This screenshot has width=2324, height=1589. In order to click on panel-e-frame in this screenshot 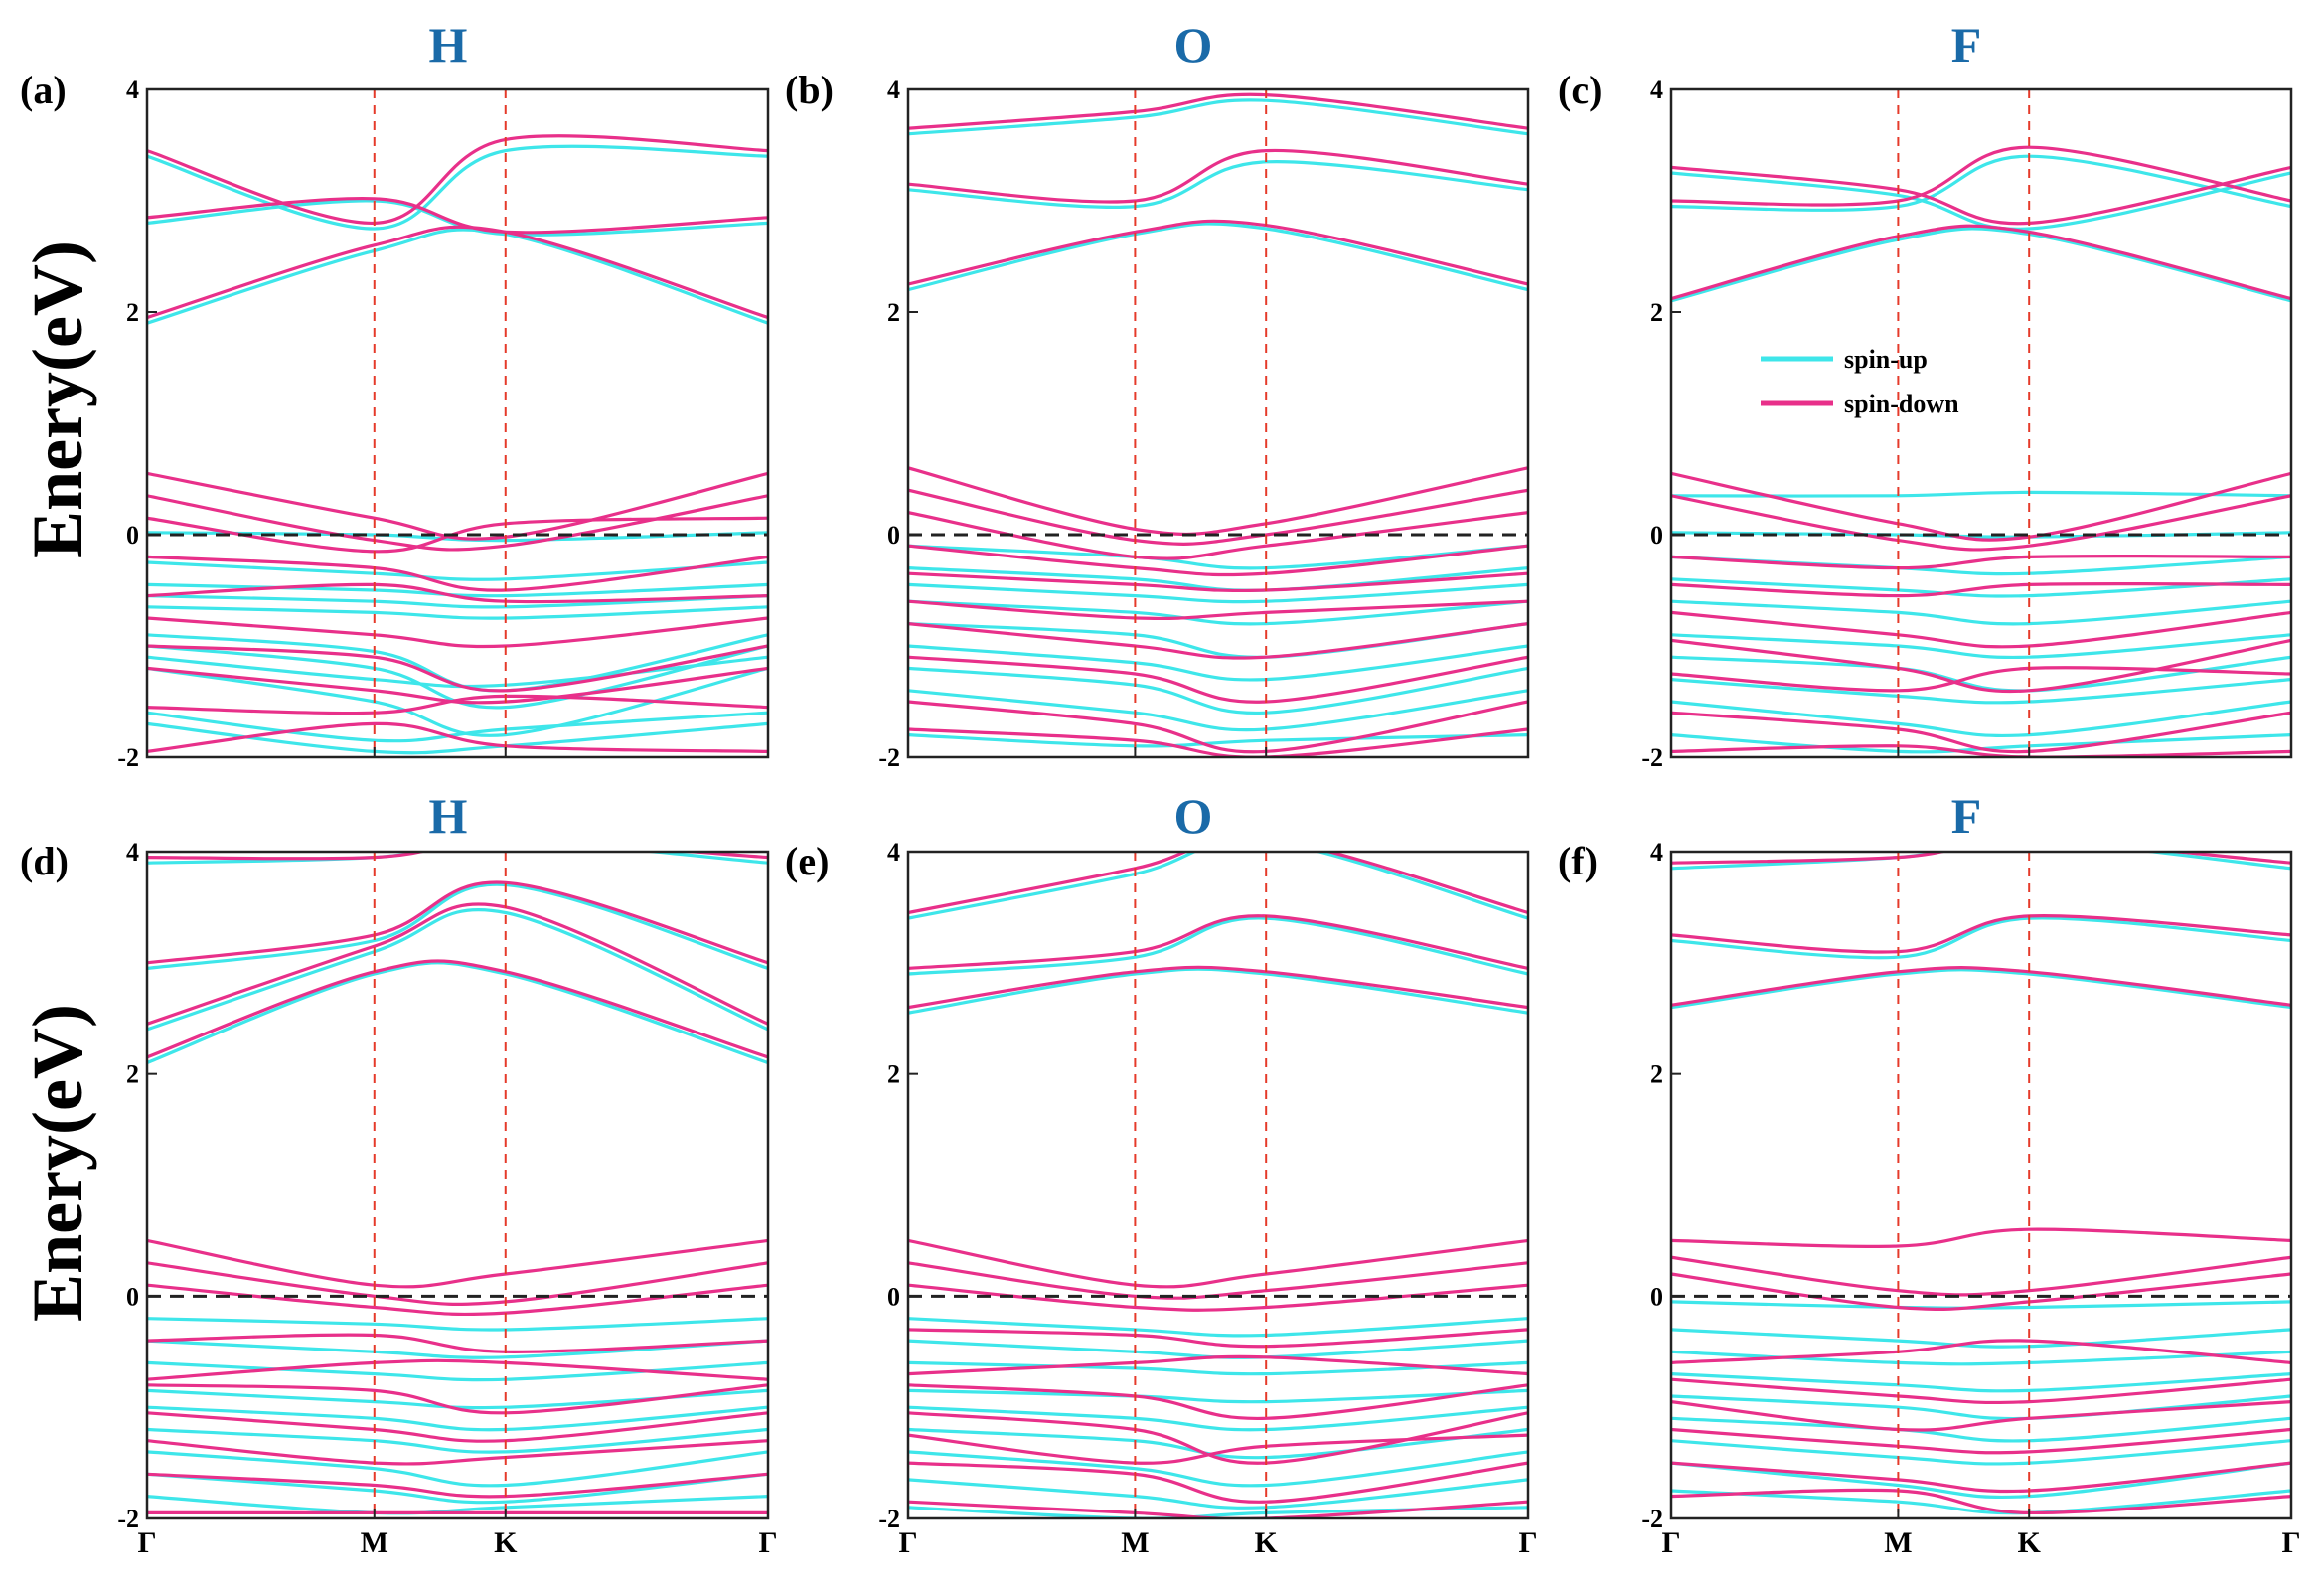, I will do `click(1218, 1185)`.